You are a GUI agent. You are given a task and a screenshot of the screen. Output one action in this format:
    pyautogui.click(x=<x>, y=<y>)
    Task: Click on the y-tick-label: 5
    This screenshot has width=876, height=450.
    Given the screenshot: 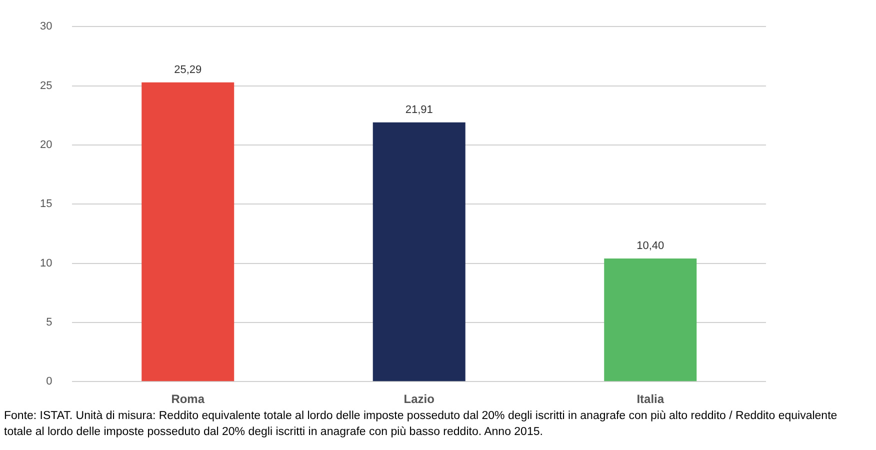 What is the action you would take?
    pyautogui.click(x=49, y=322)
    